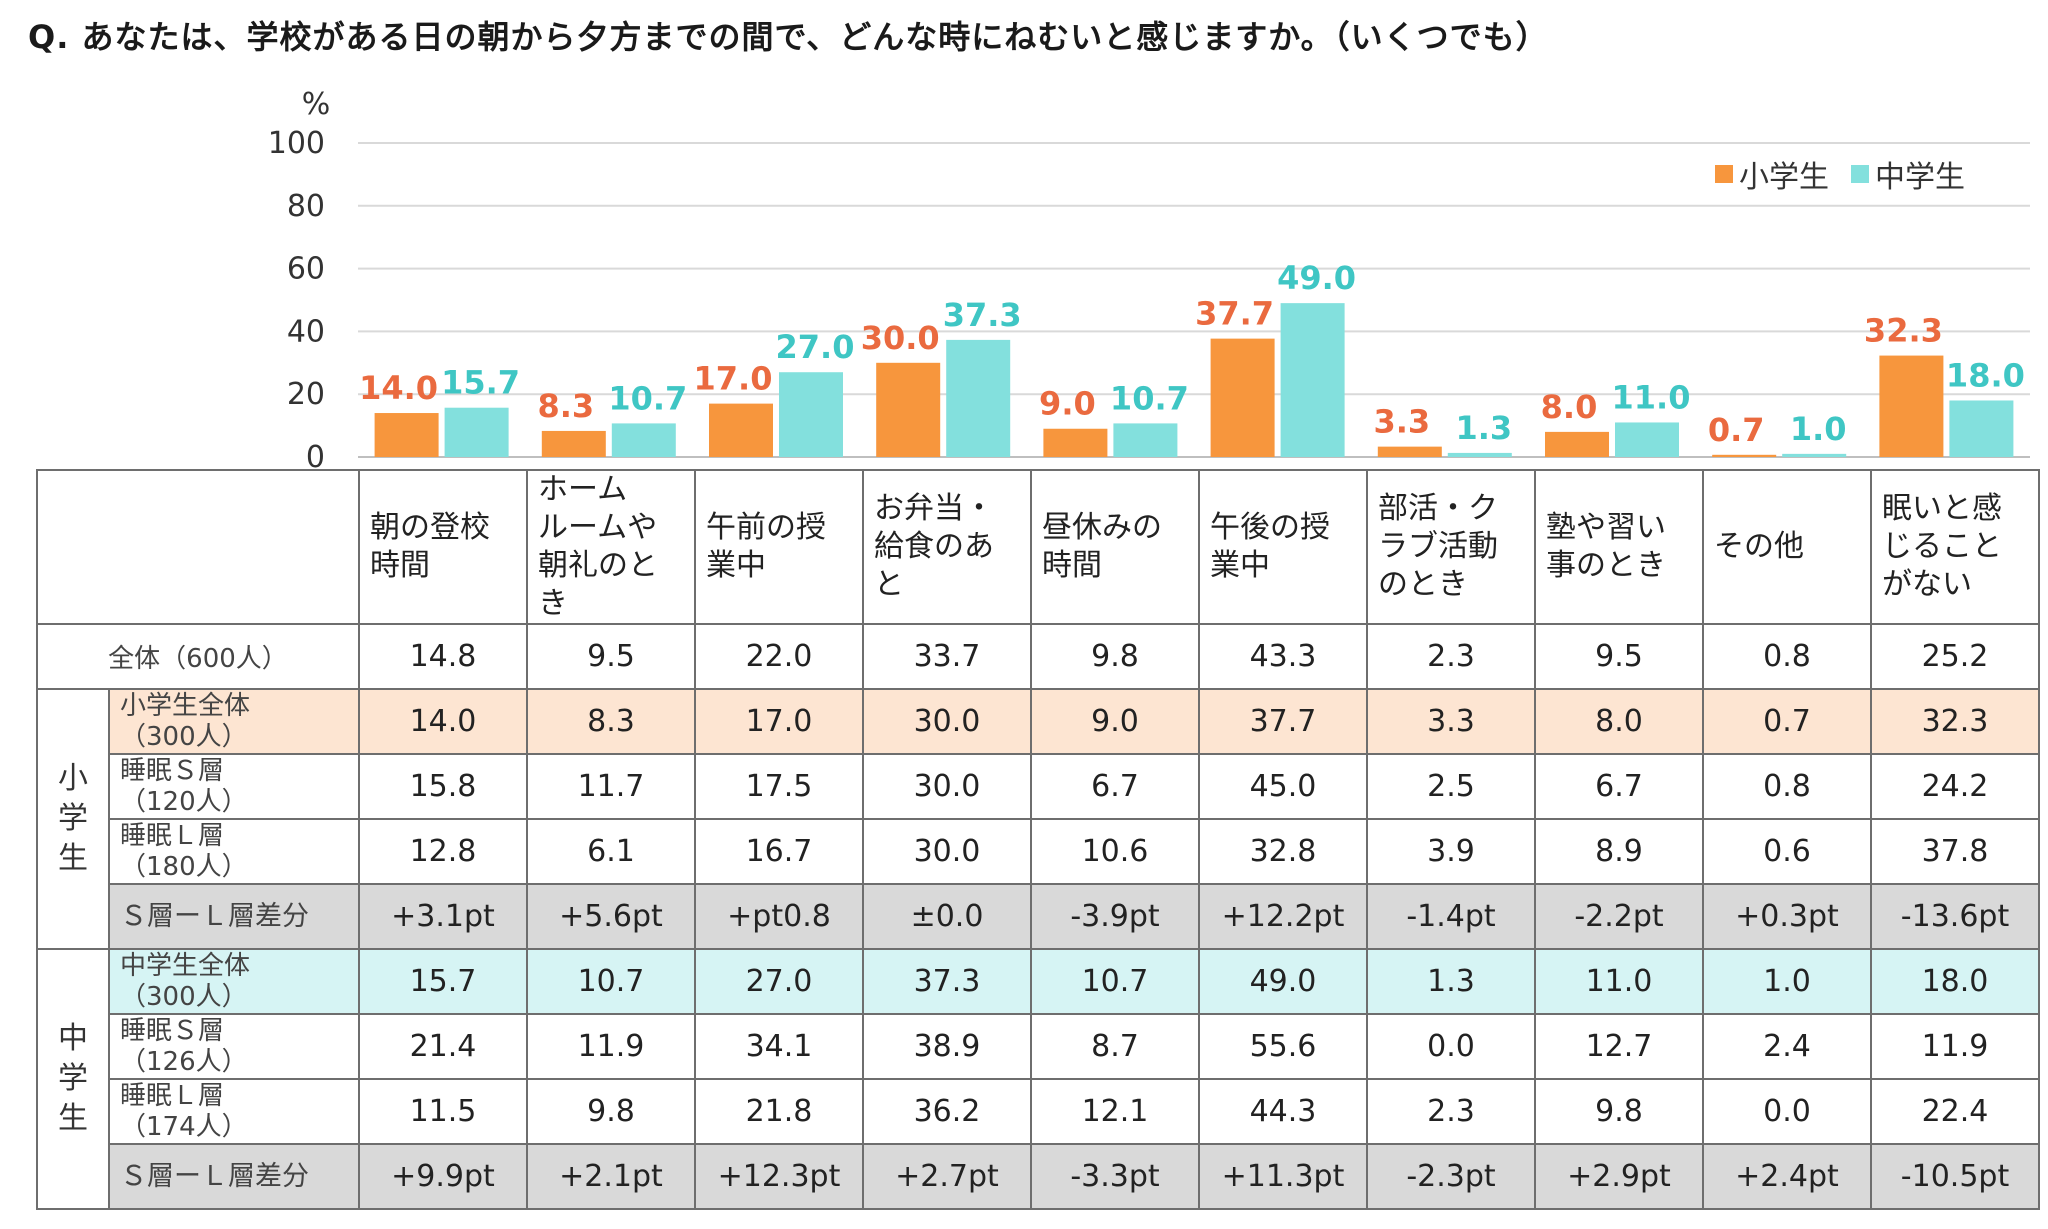 The image size is (2048, 1229). Describe the element at coordinates (1619, 786) in the screenshot. I see `table-cell: 6.7` at that location.